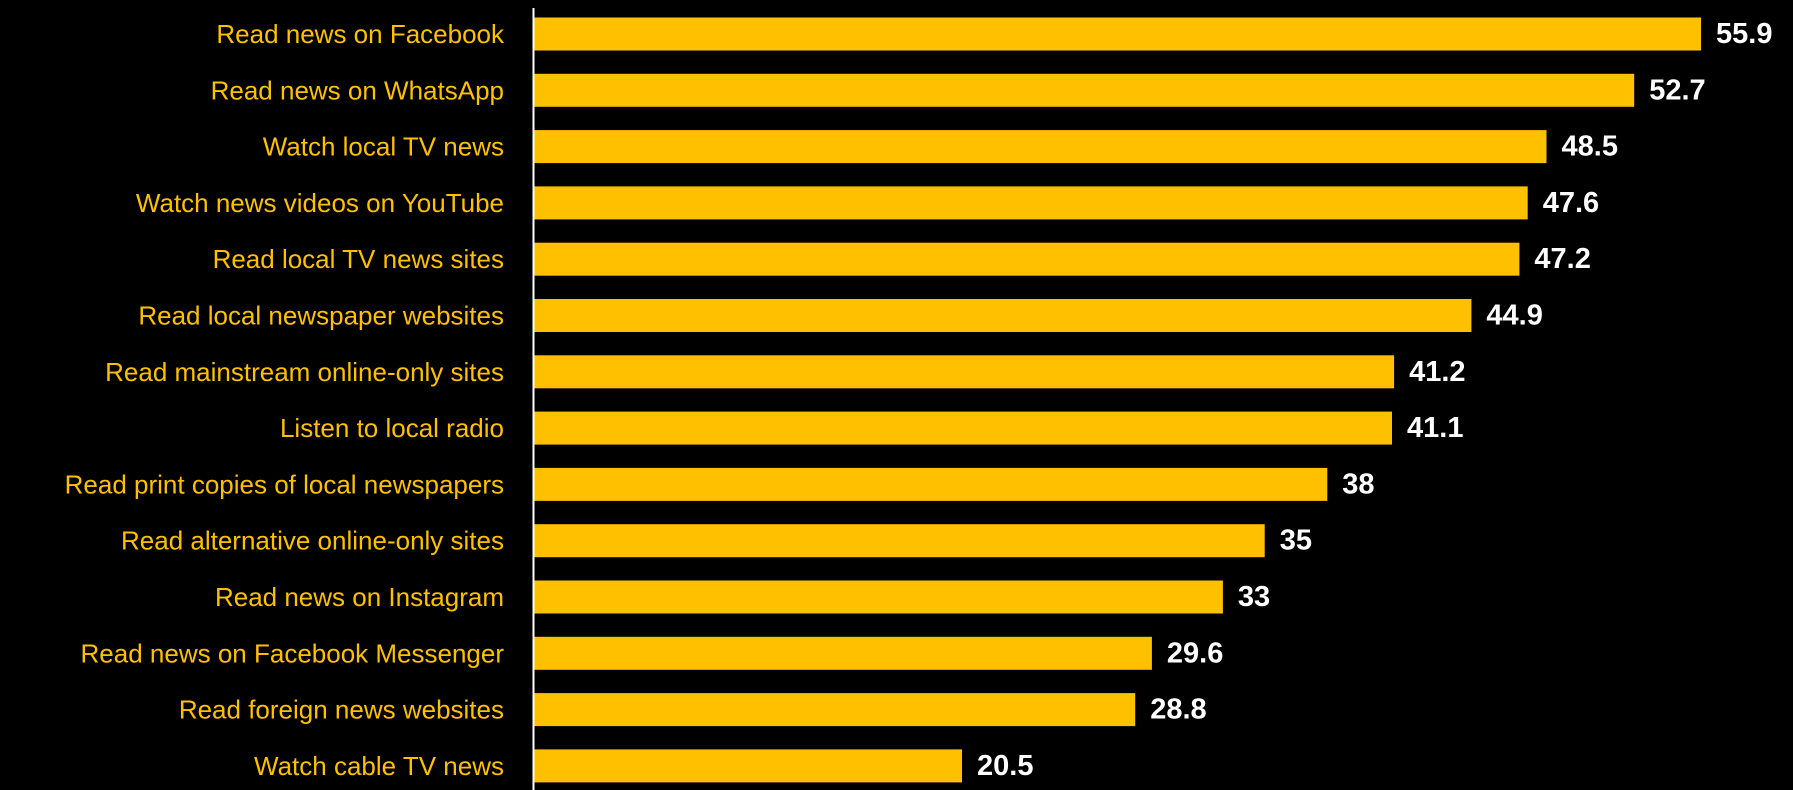  I want to click on category-label: Read mainstream online-only sites, so click(304, 372).